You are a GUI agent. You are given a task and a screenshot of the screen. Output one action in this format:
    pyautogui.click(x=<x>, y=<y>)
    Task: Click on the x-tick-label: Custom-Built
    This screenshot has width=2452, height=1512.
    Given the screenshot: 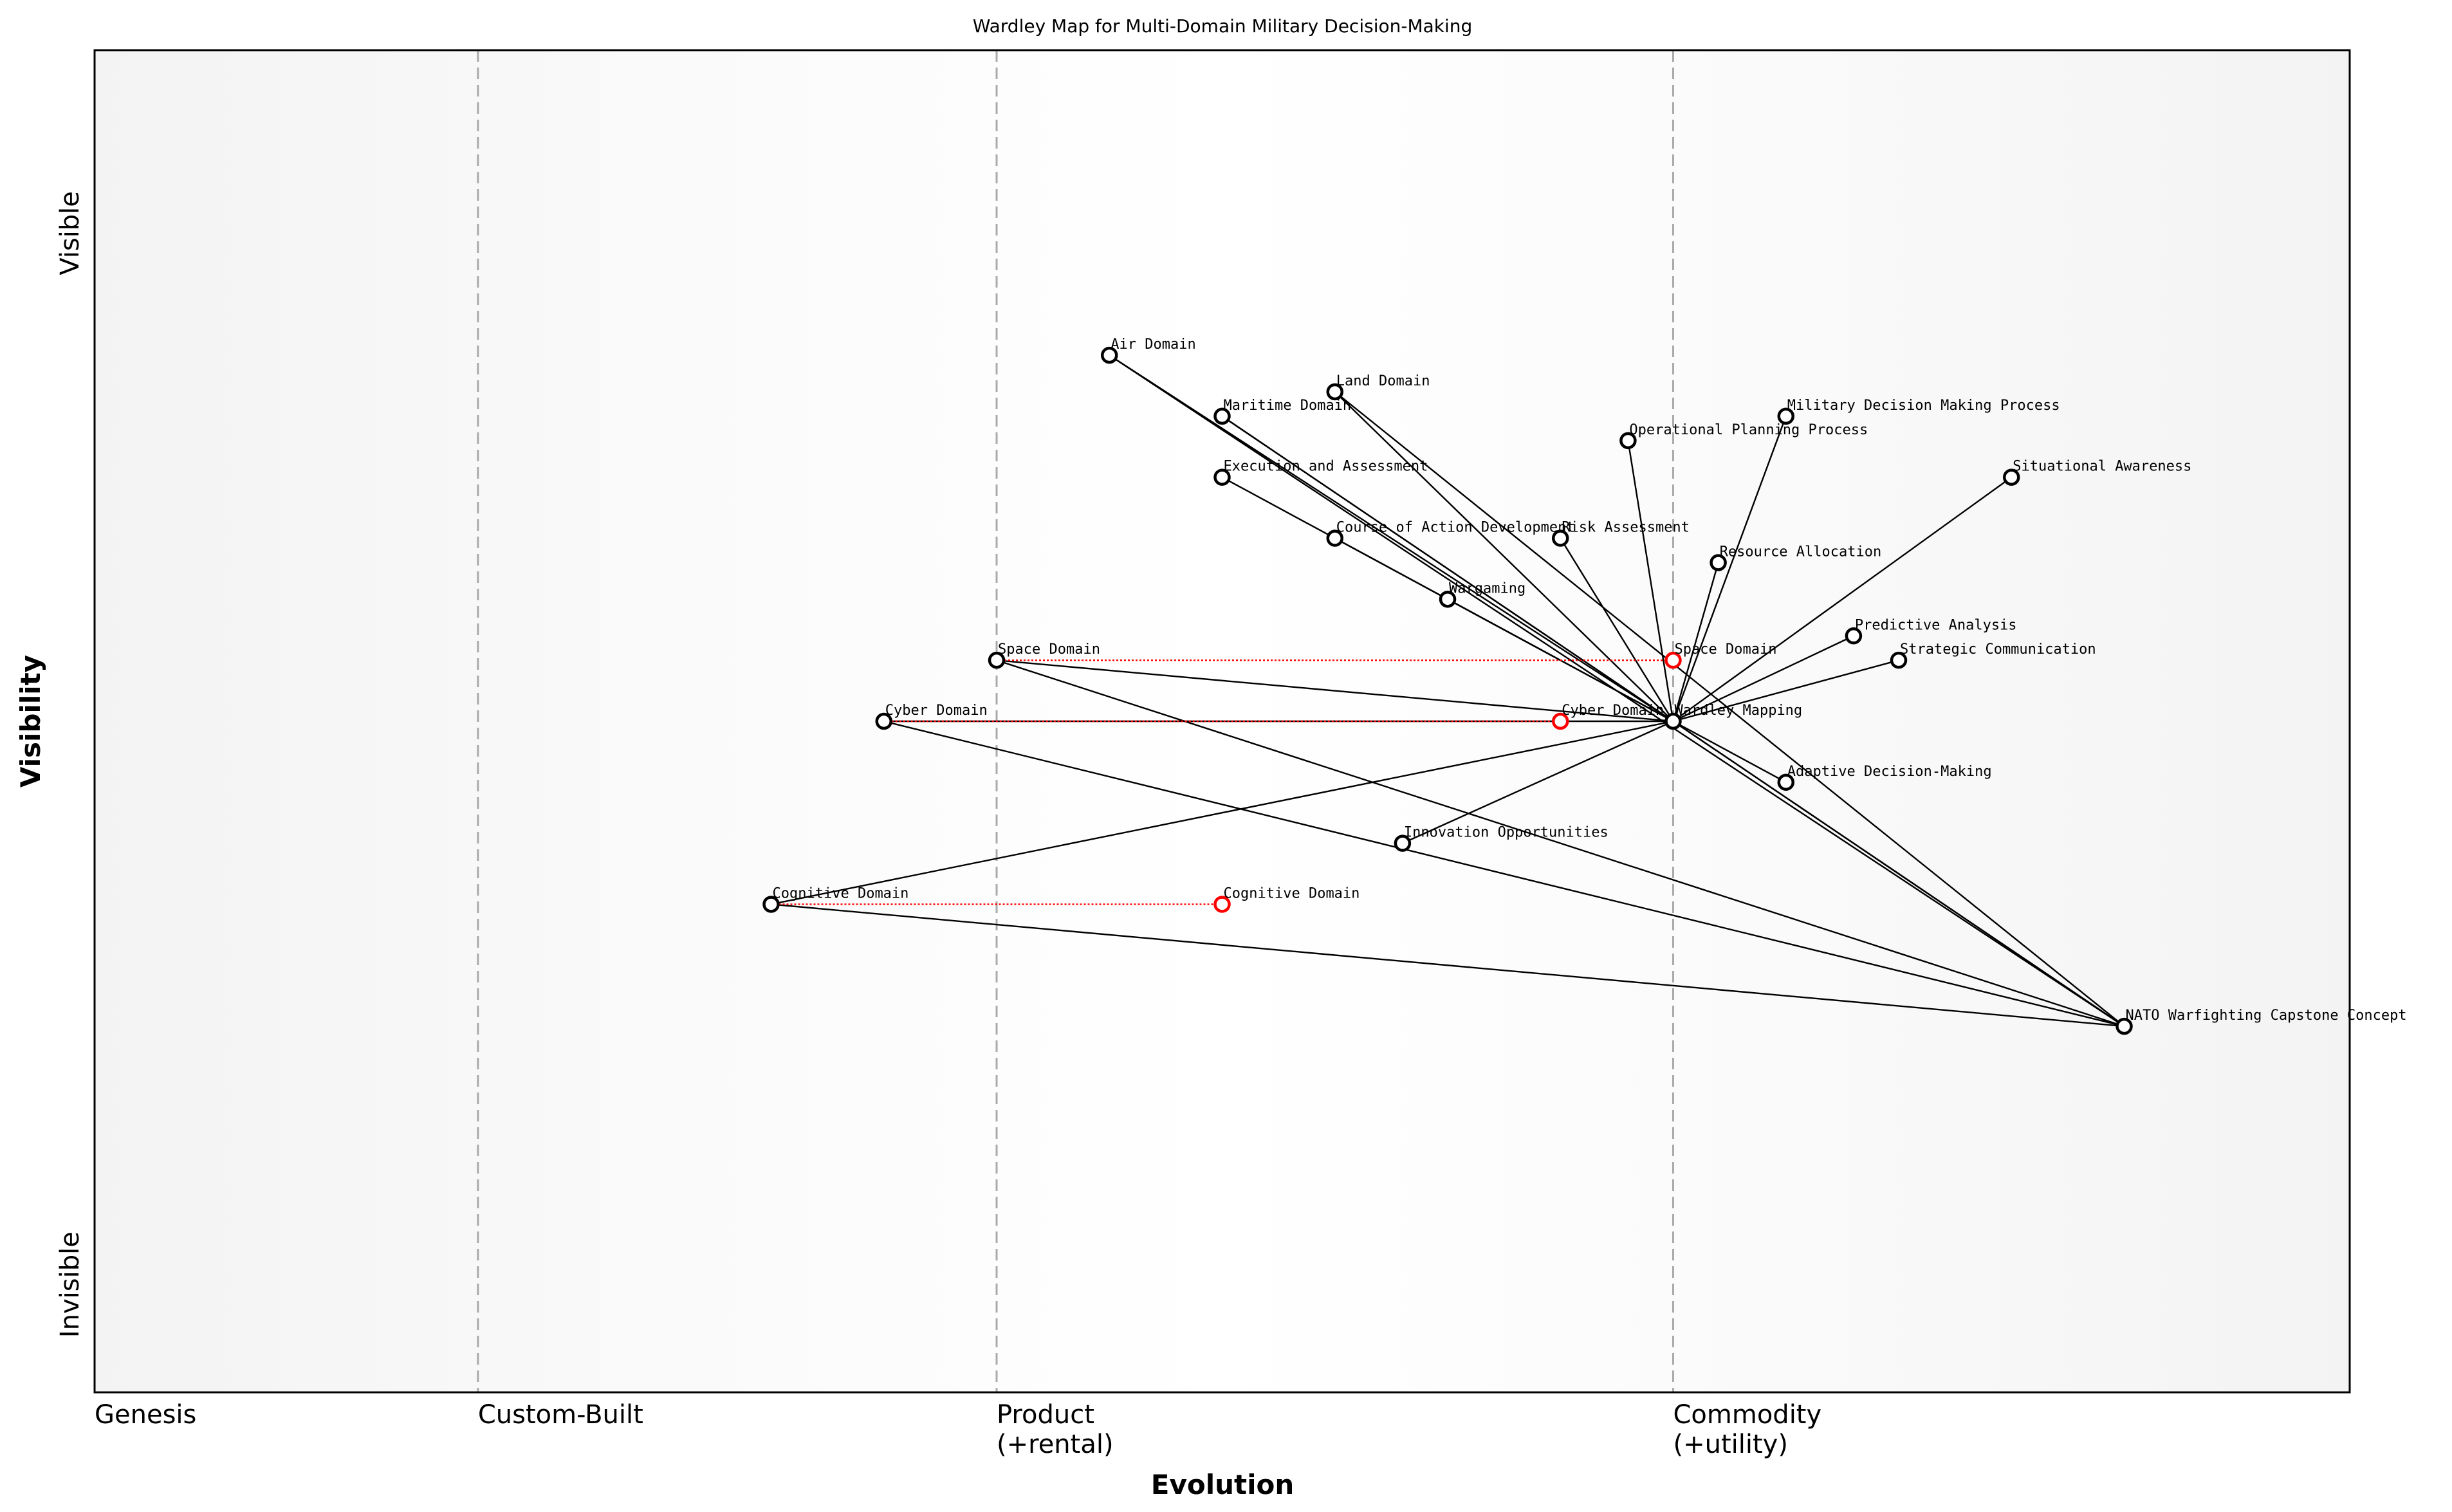 What is the action you would take?
    pyautogui.click(x=560, y=1415)
    